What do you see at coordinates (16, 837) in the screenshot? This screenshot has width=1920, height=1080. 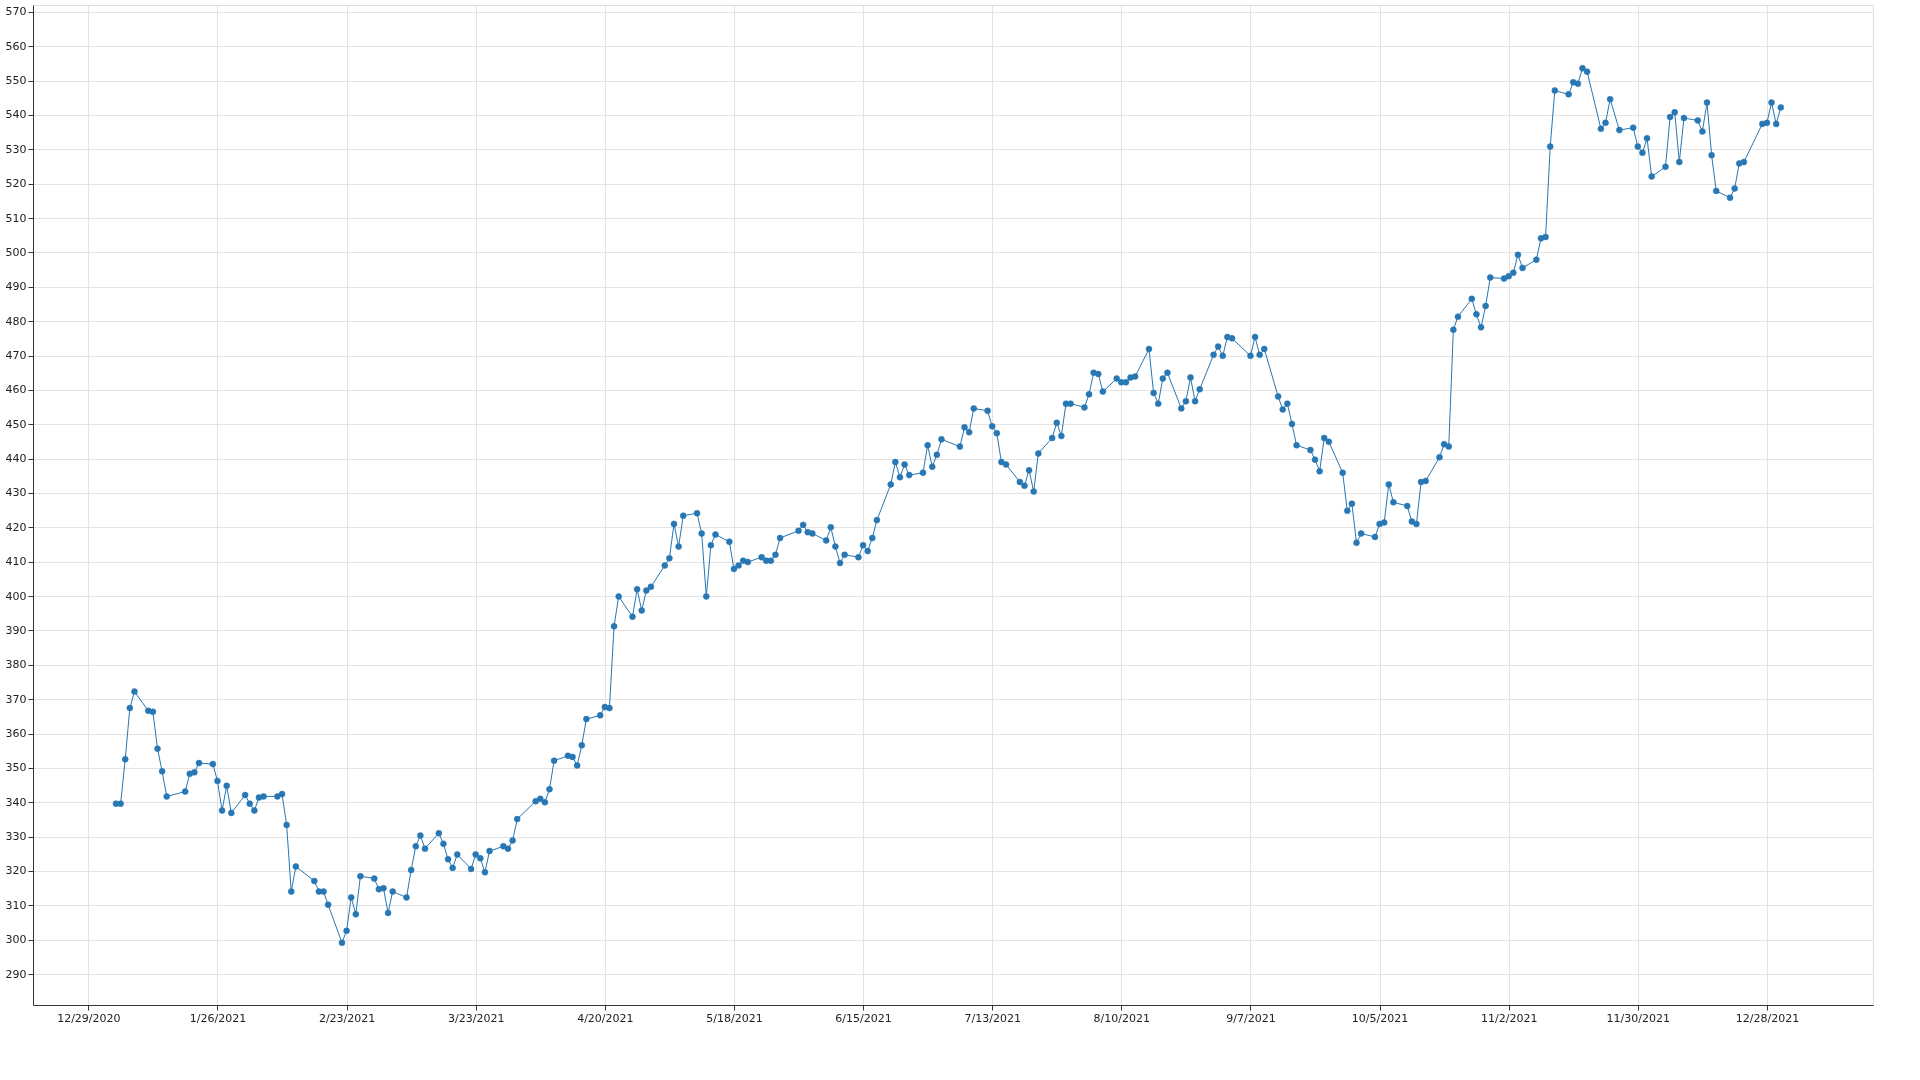 I see `y-tick-label: 330` at bounding box center [16, 837].